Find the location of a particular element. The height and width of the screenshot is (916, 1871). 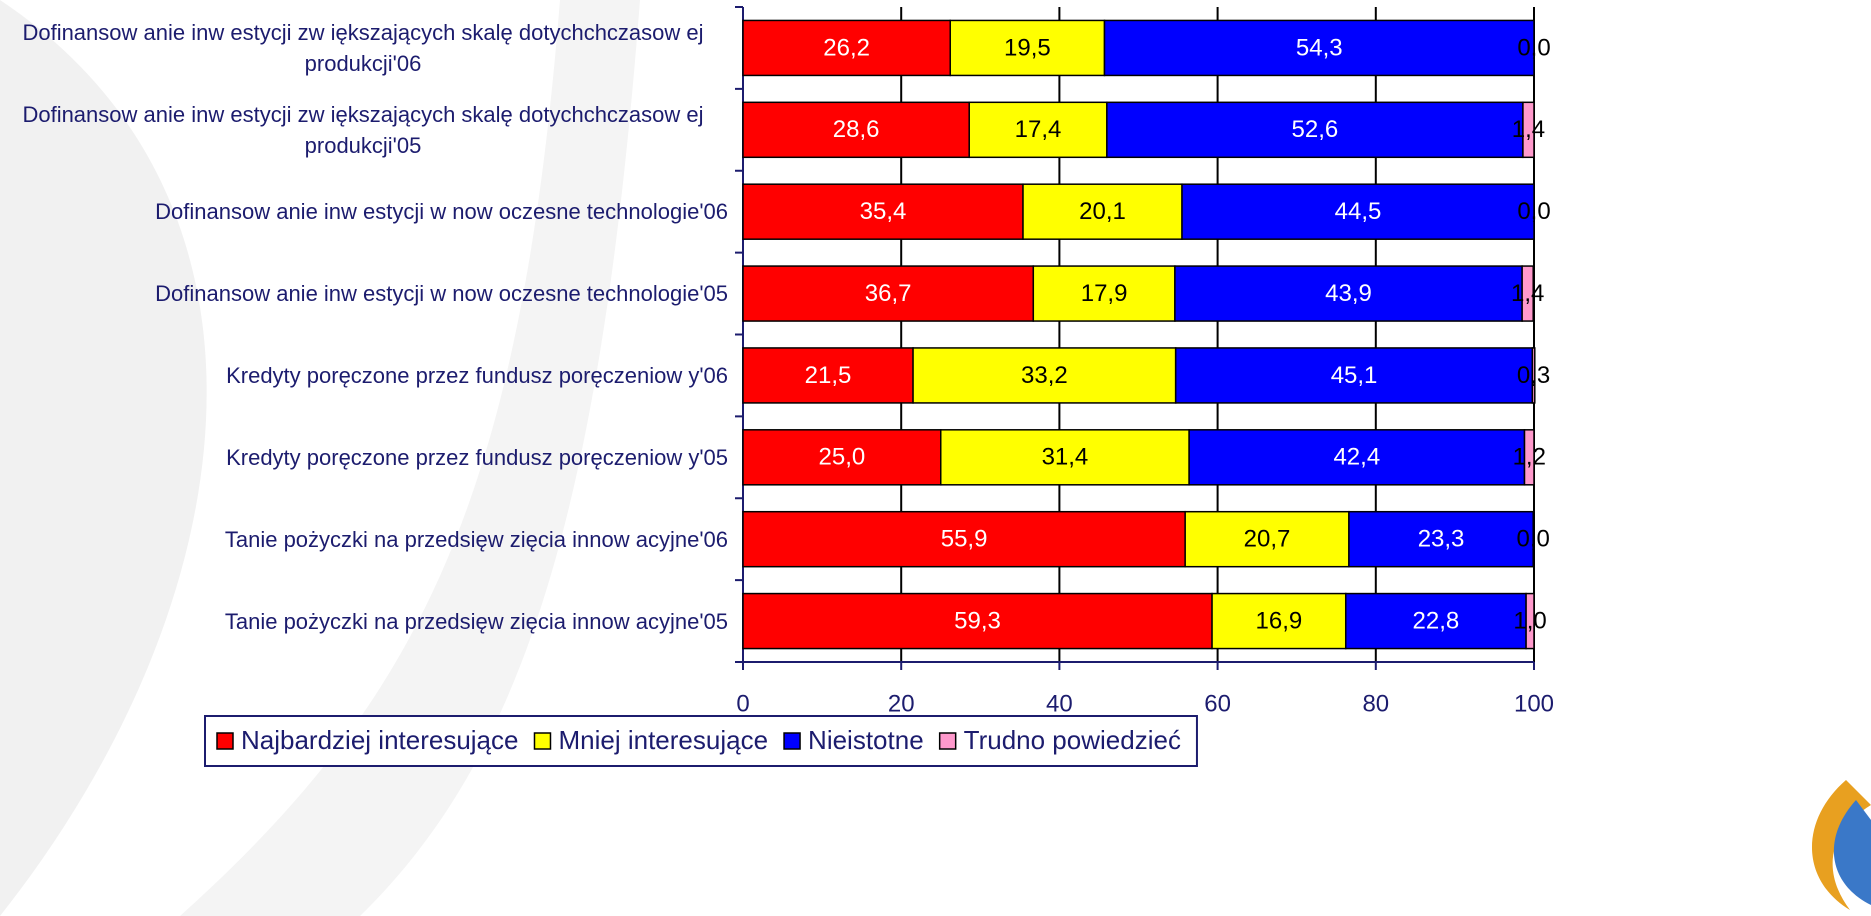

x-tick-label: 60 is located at coordinates (1217, 703).